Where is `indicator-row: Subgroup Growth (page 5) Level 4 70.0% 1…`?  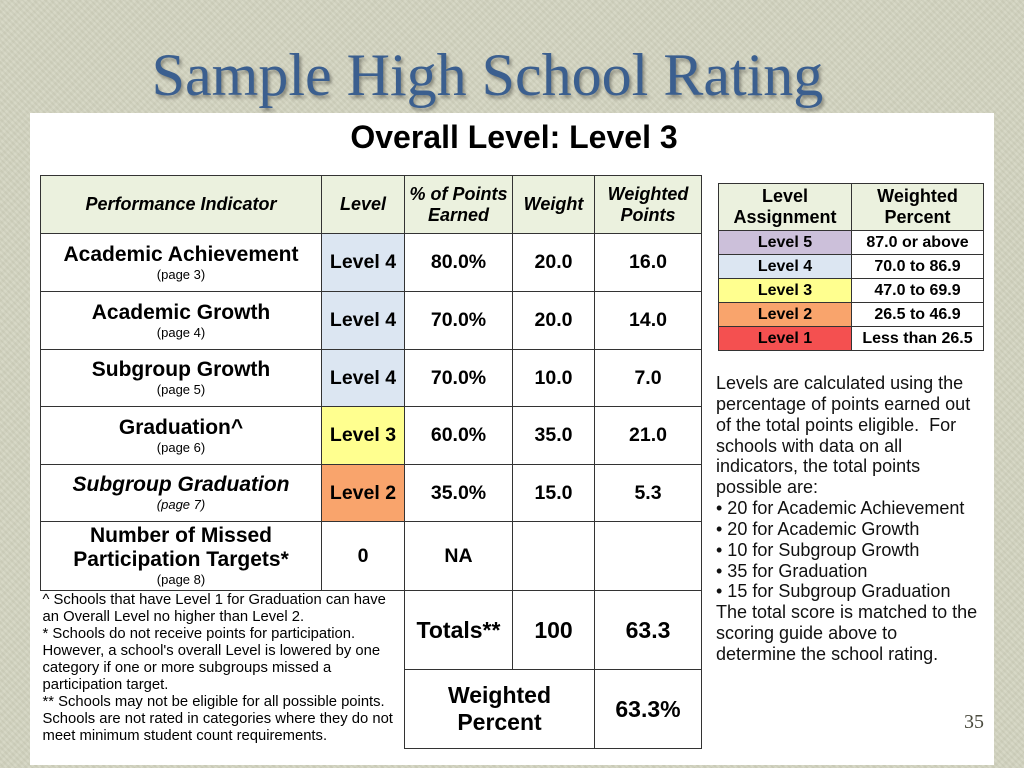 indicator-row: Subgroup Growth (page 5) Level 4 70.0% 1… is located at coordinates (371, 378).